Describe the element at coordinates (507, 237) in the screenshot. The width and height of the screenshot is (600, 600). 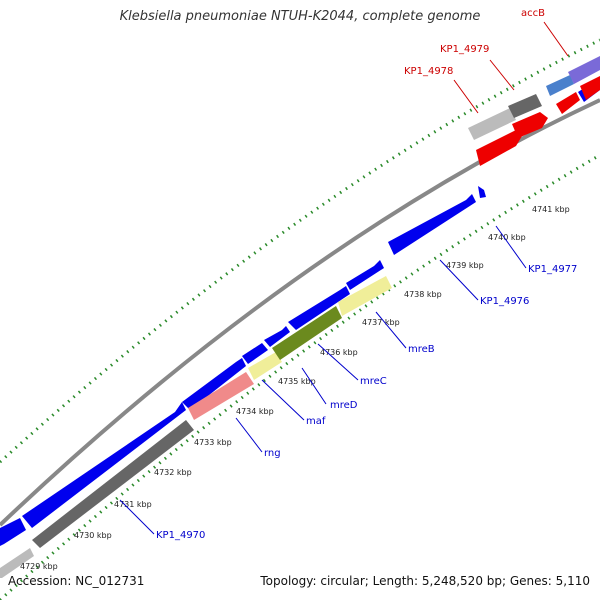
I see `kbp-label: 4740 kbp` at that location.